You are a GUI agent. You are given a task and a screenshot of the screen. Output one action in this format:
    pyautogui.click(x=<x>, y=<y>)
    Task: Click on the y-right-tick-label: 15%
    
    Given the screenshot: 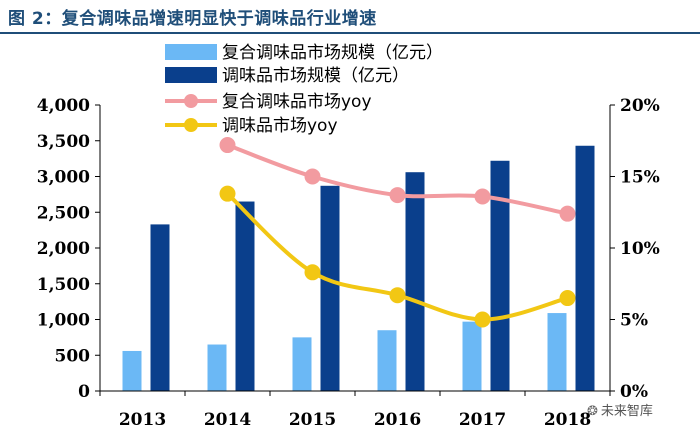 What is the action you would take?
    pyautogui.click(x=640, y=178)
    